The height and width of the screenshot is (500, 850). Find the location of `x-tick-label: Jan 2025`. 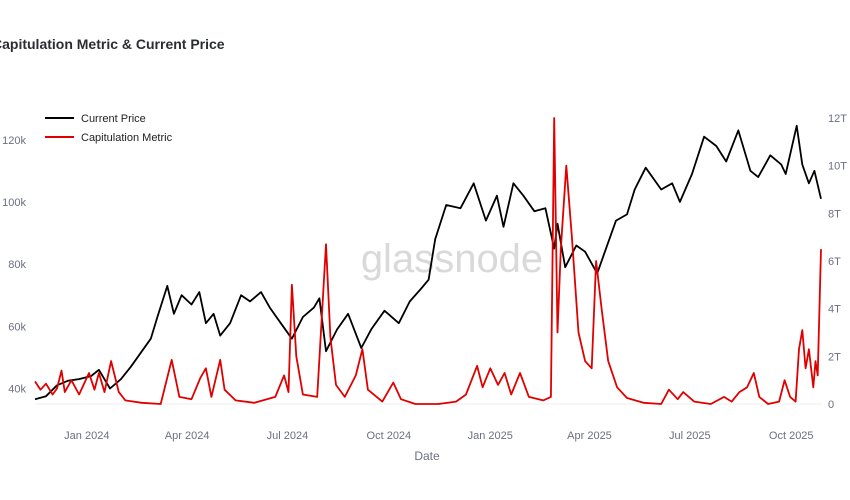

x-tick-label: Jan 2025 is located at coordinates (490, 436).